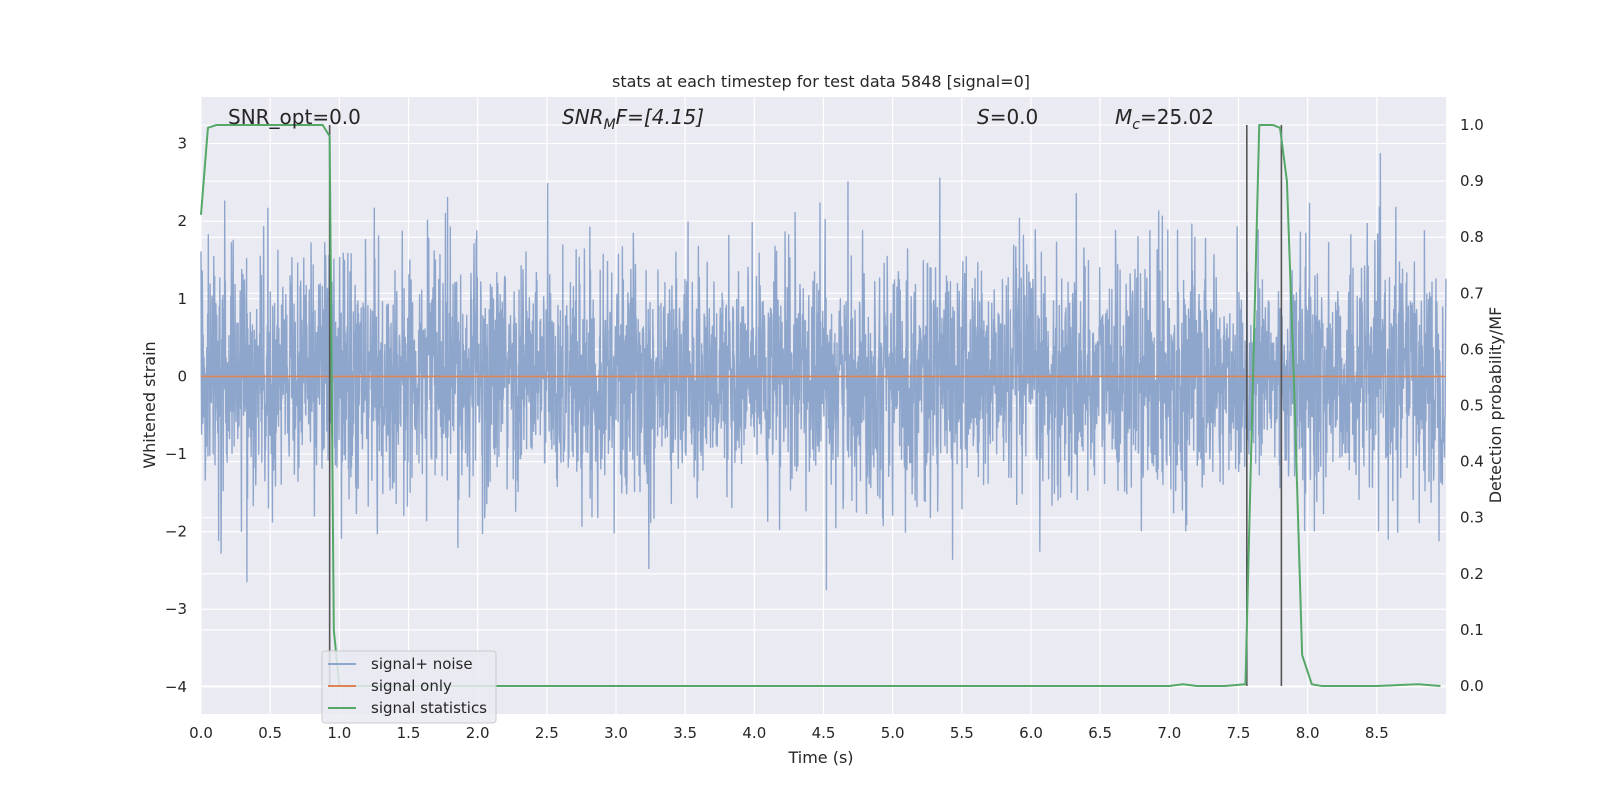 The height and width of the screenshot is (800, 1600). Describe the element at coordinates (824, 733) in the screenshot. I see `x-tick-label: 4.5` at that location.